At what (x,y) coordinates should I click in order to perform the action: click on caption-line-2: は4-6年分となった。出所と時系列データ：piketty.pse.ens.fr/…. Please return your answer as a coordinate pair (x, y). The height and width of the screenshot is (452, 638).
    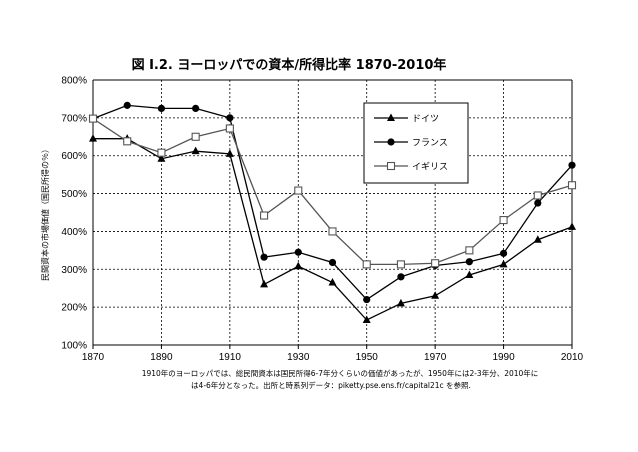
    Looking at the image, I should click on (331, 385).